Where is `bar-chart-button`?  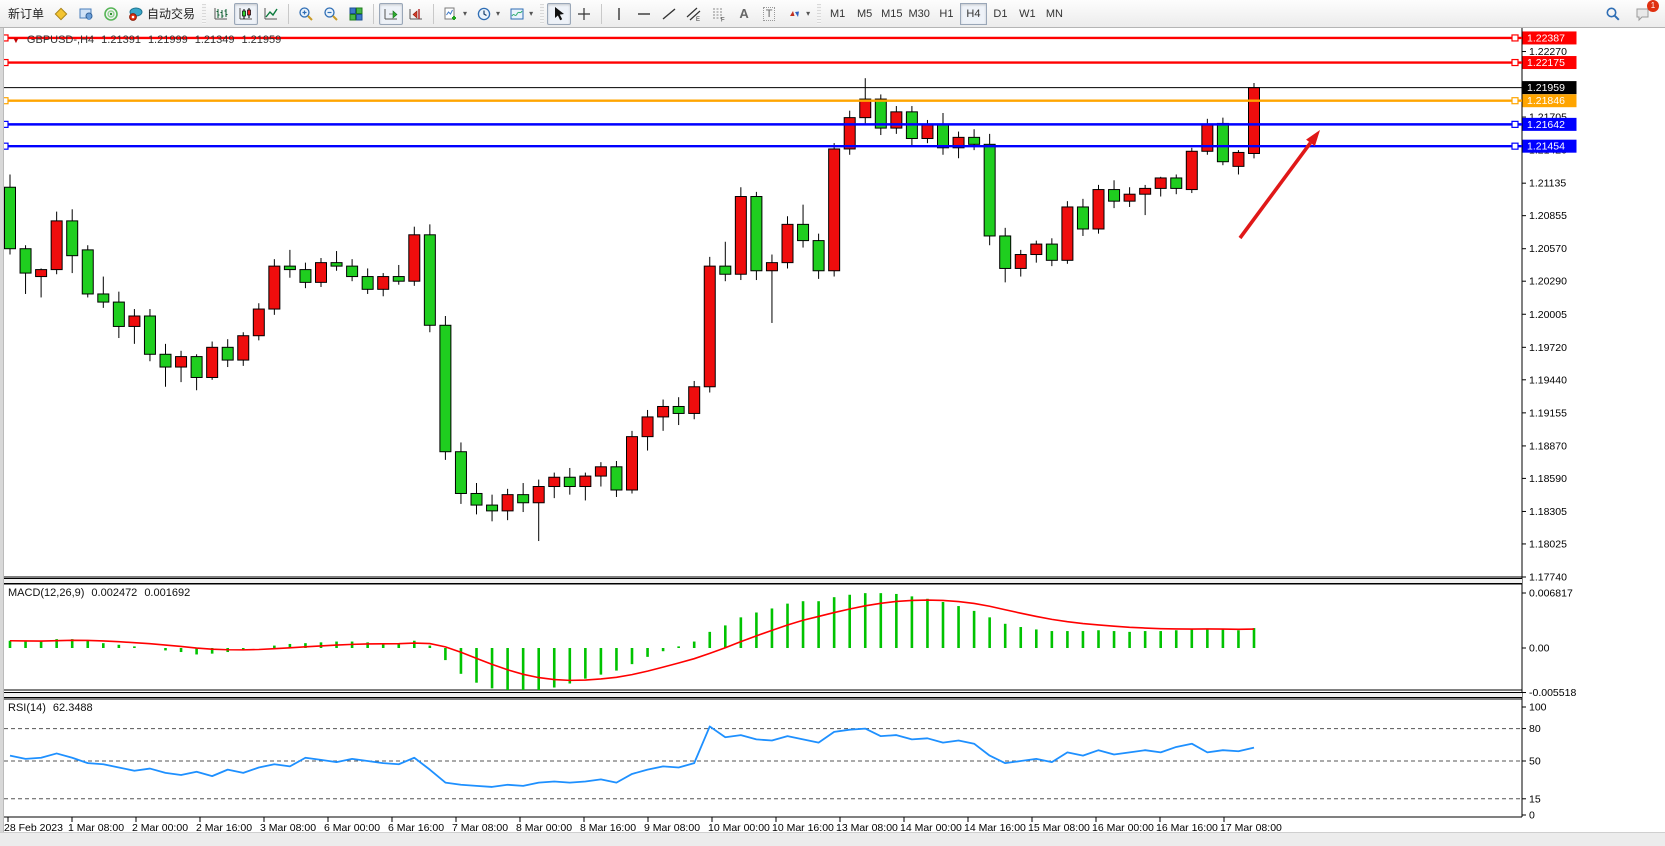 bar-chart-button is located at coordinates (221, 14).